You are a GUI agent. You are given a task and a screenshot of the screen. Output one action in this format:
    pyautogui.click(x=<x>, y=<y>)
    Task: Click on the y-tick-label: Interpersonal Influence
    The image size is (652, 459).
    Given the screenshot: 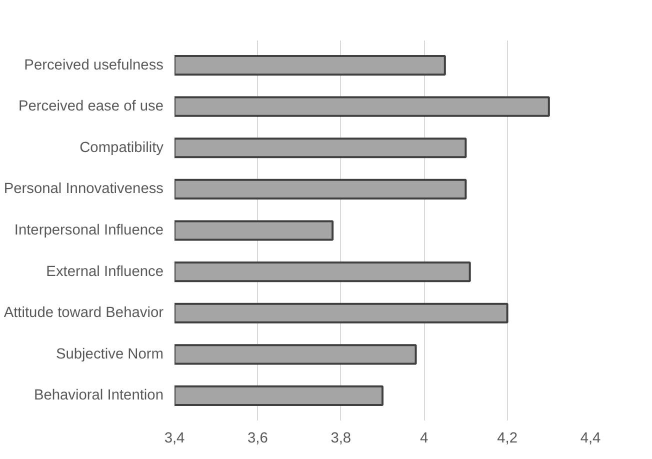 What is the action you would take?
    pyautogui.click(x=89, y=230)
    